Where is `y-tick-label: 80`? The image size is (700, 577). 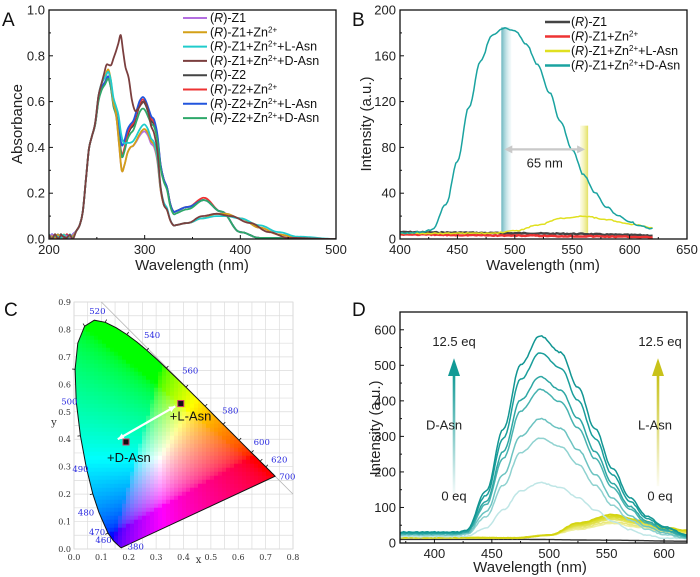 y-tick-label: 80 is located at coordinates (389, 147).